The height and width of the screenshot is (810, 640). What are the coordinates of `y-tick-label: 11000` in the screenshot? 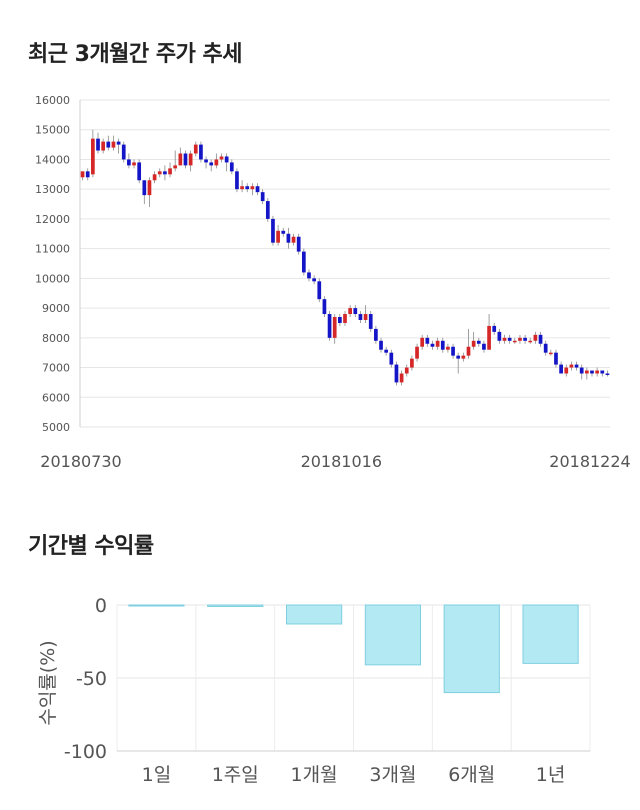 It's located at (52, 249).